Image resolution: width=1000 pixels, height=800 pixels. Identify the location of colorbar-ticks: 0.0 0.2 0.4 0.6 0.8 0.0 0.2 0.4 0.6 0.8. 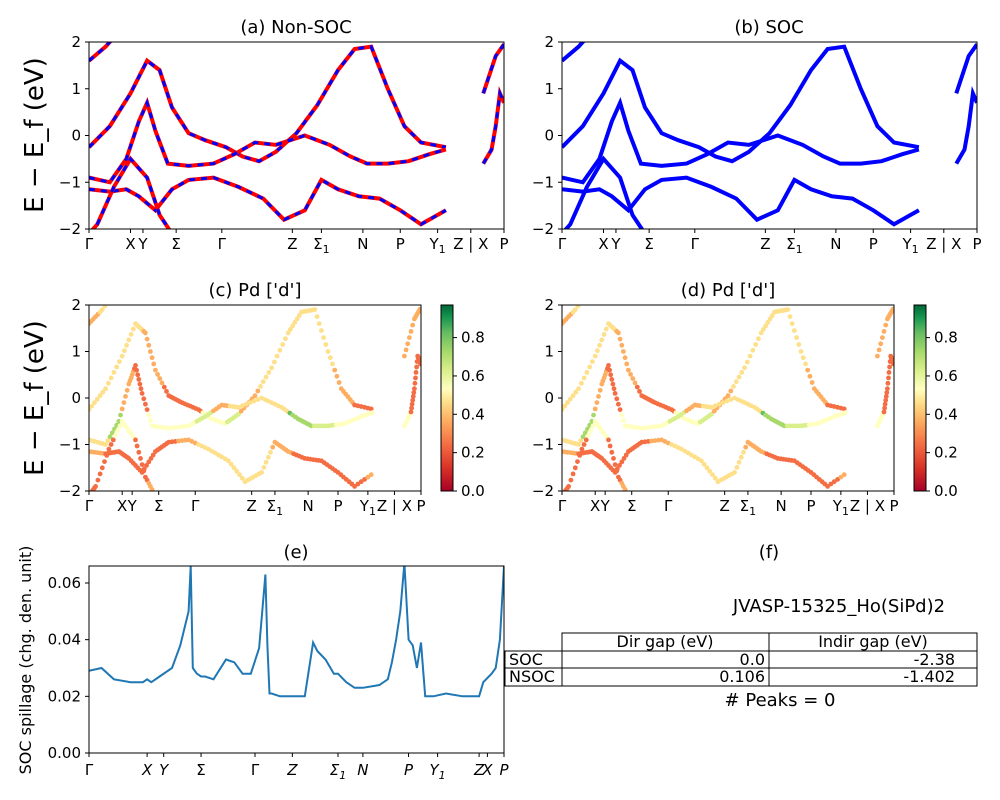
(705, 414).